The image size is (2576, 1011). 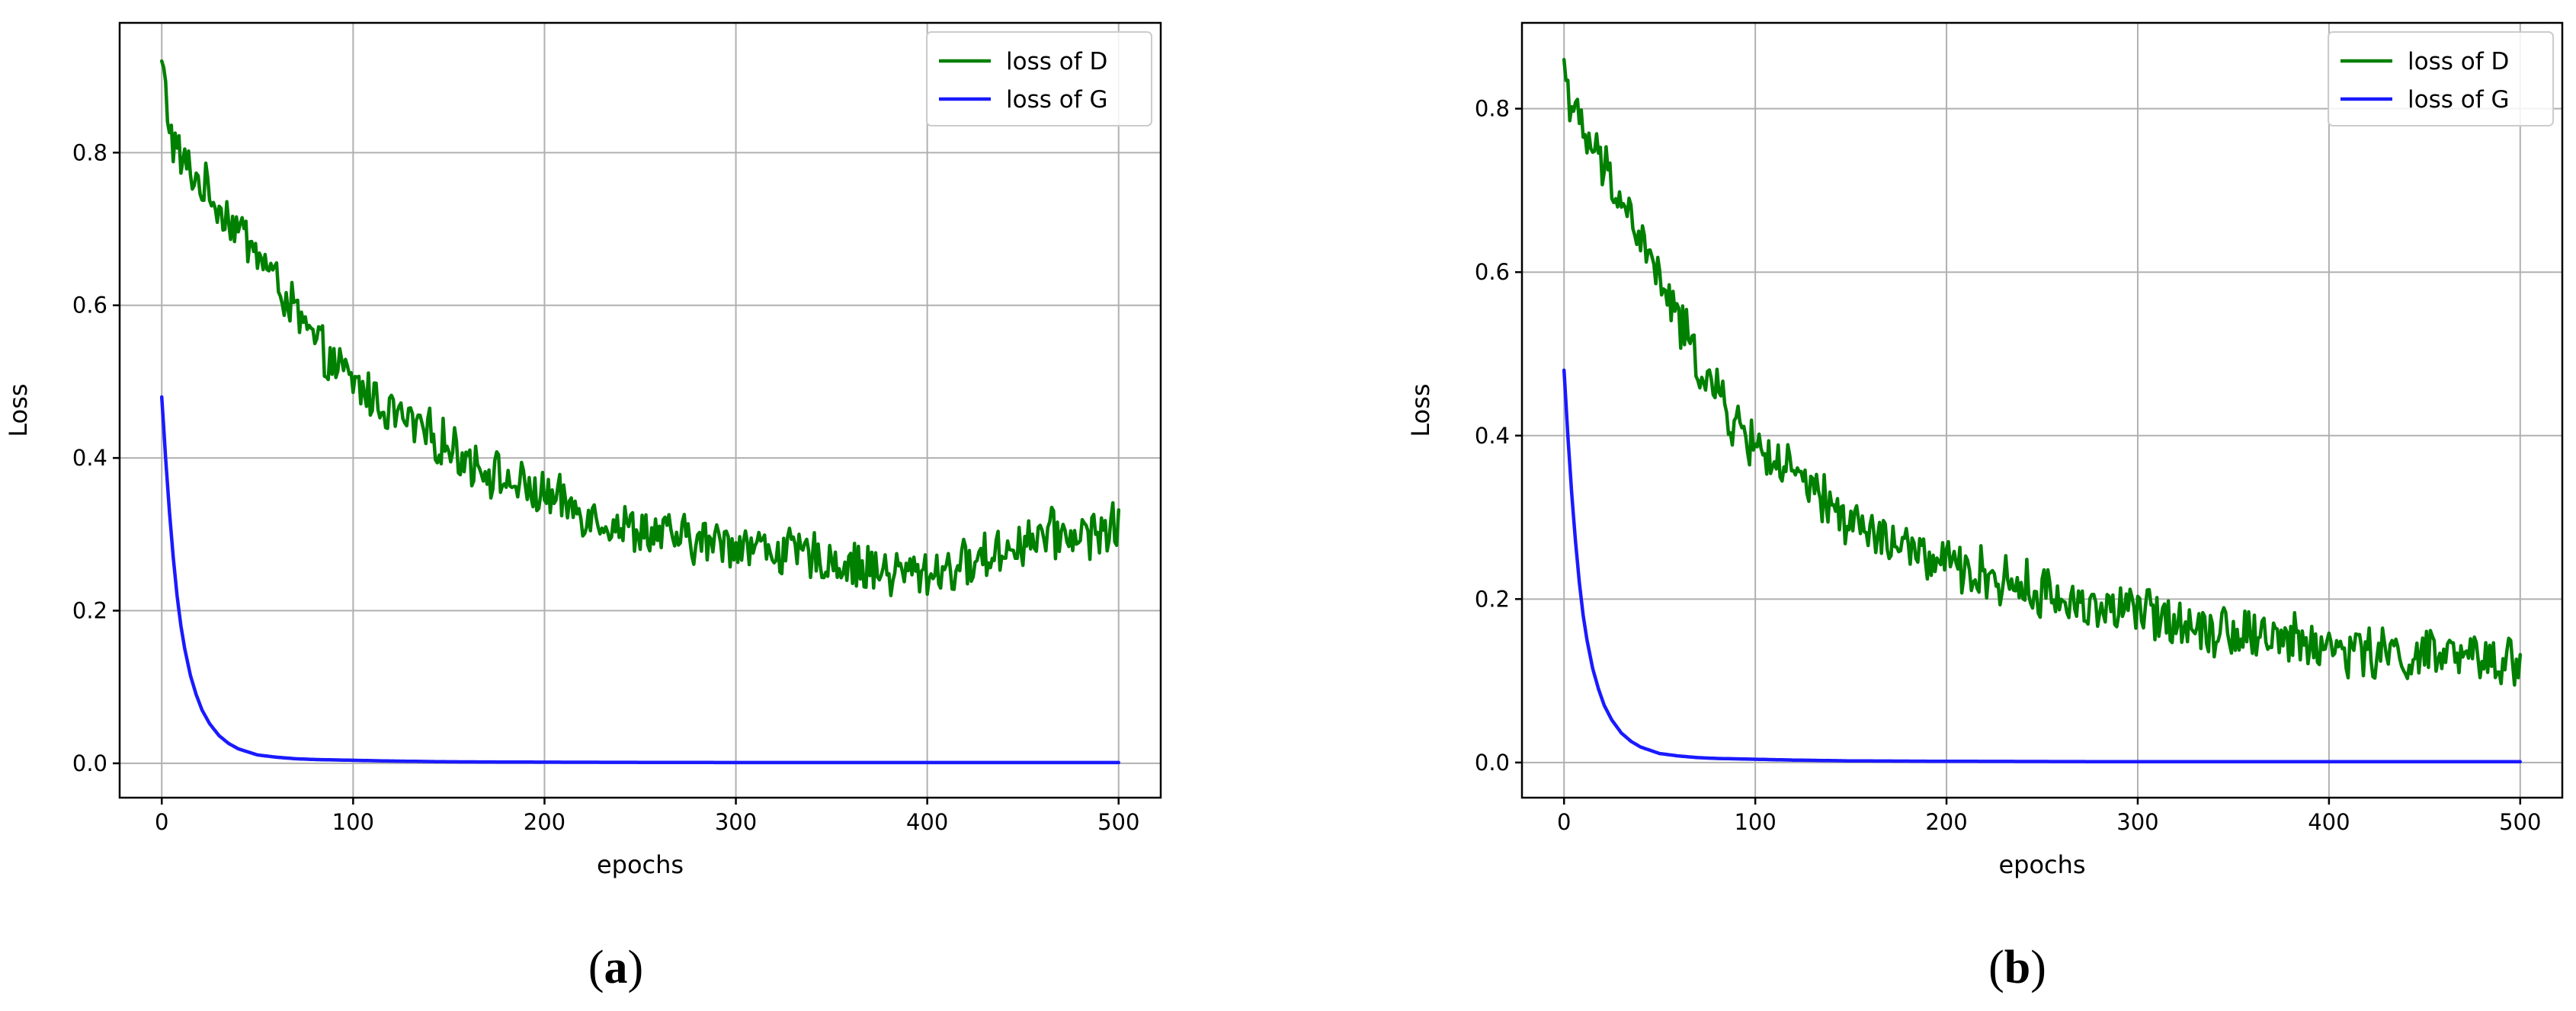 I want to click on panel-label: (b), so click(x=2017, y=967).